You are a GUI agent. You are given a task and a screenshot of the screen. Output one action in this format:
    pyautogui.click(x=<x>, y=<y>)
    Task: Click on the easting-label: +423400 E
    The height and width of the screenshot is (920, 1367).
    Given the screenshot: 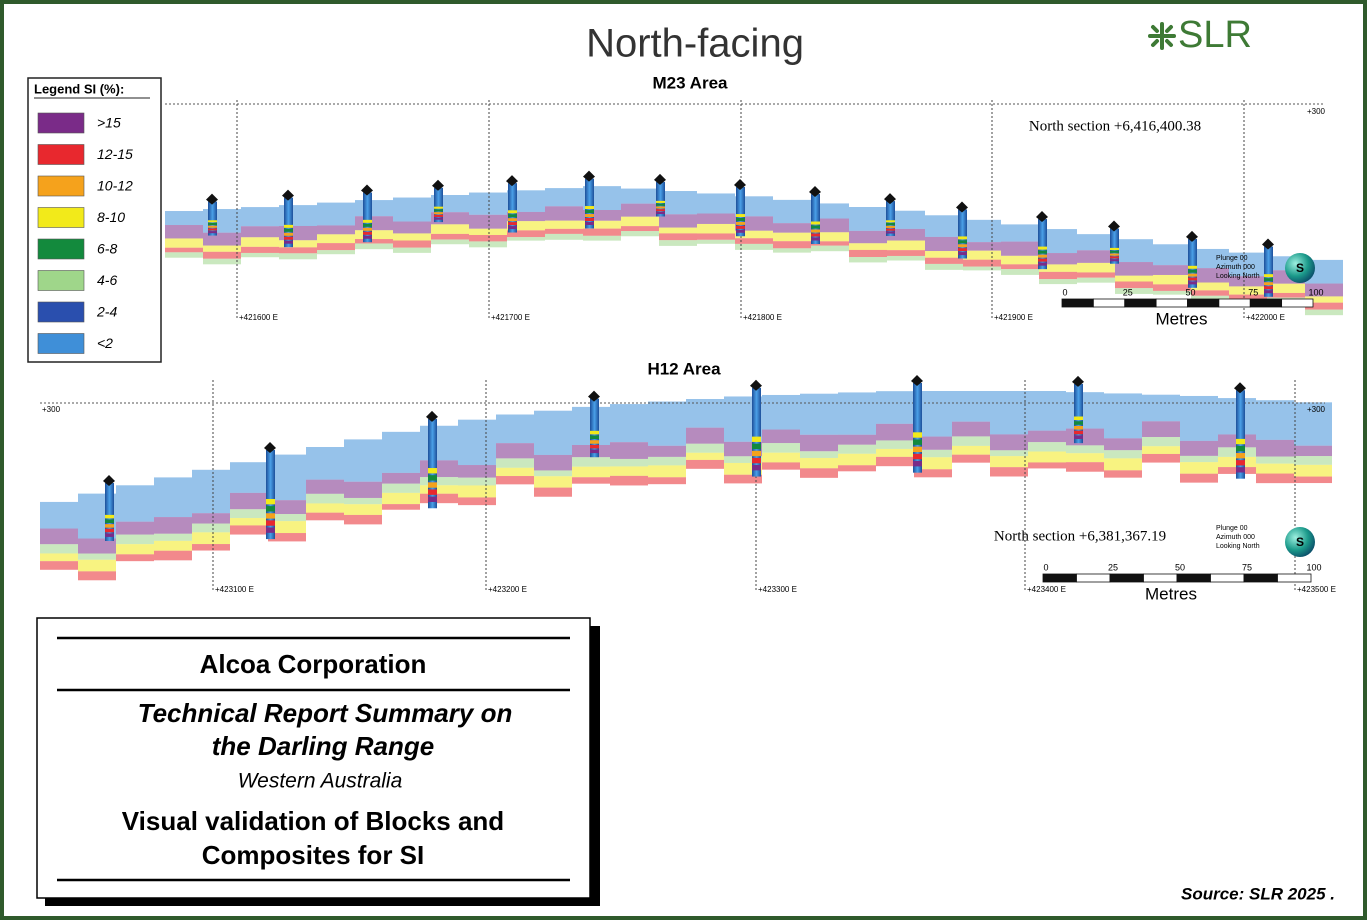 What is the action you would take?
    pyautogui.click(x=1046, y=589)
    